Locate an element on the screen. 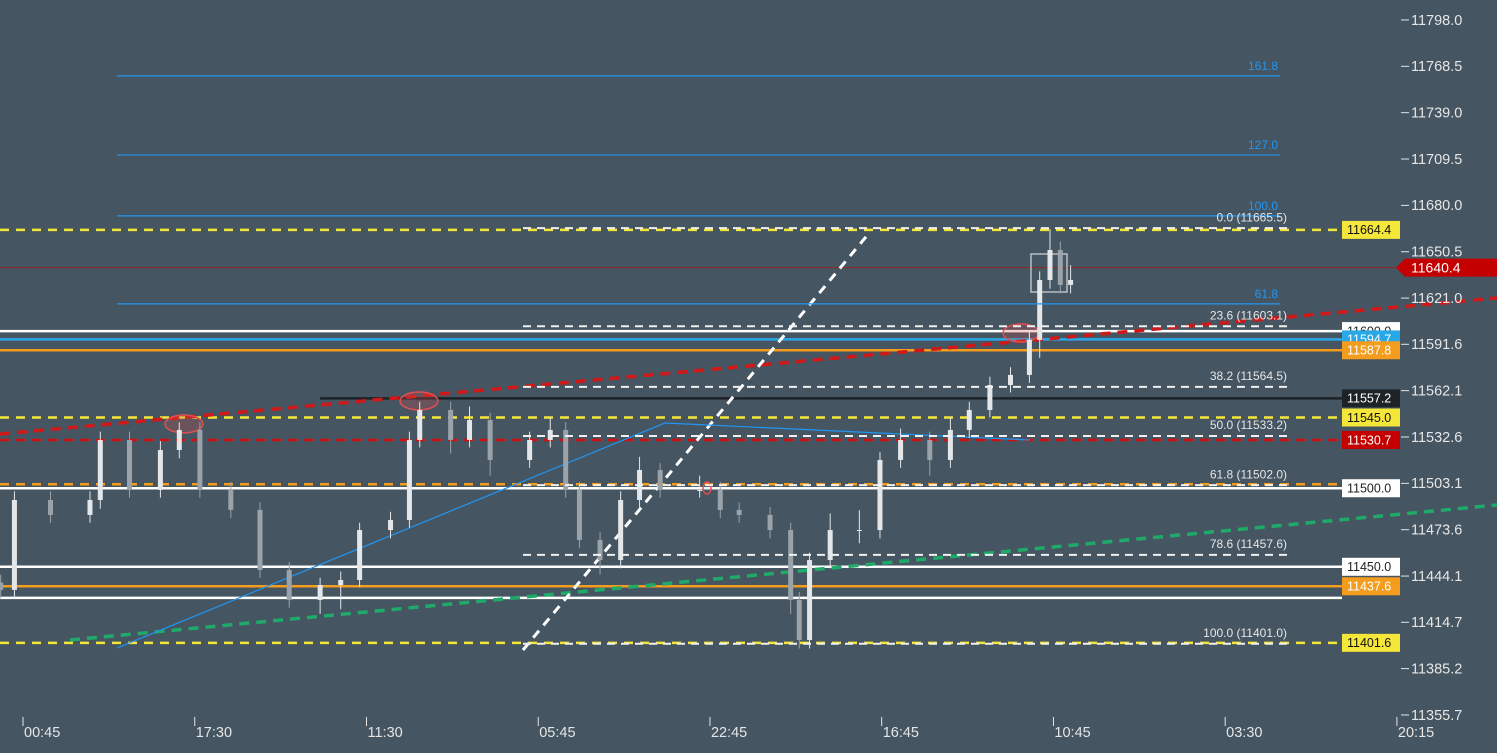 The image size is (1497, 753). y-tick-label: 11798.0 is located at coordinates (1436, 21).